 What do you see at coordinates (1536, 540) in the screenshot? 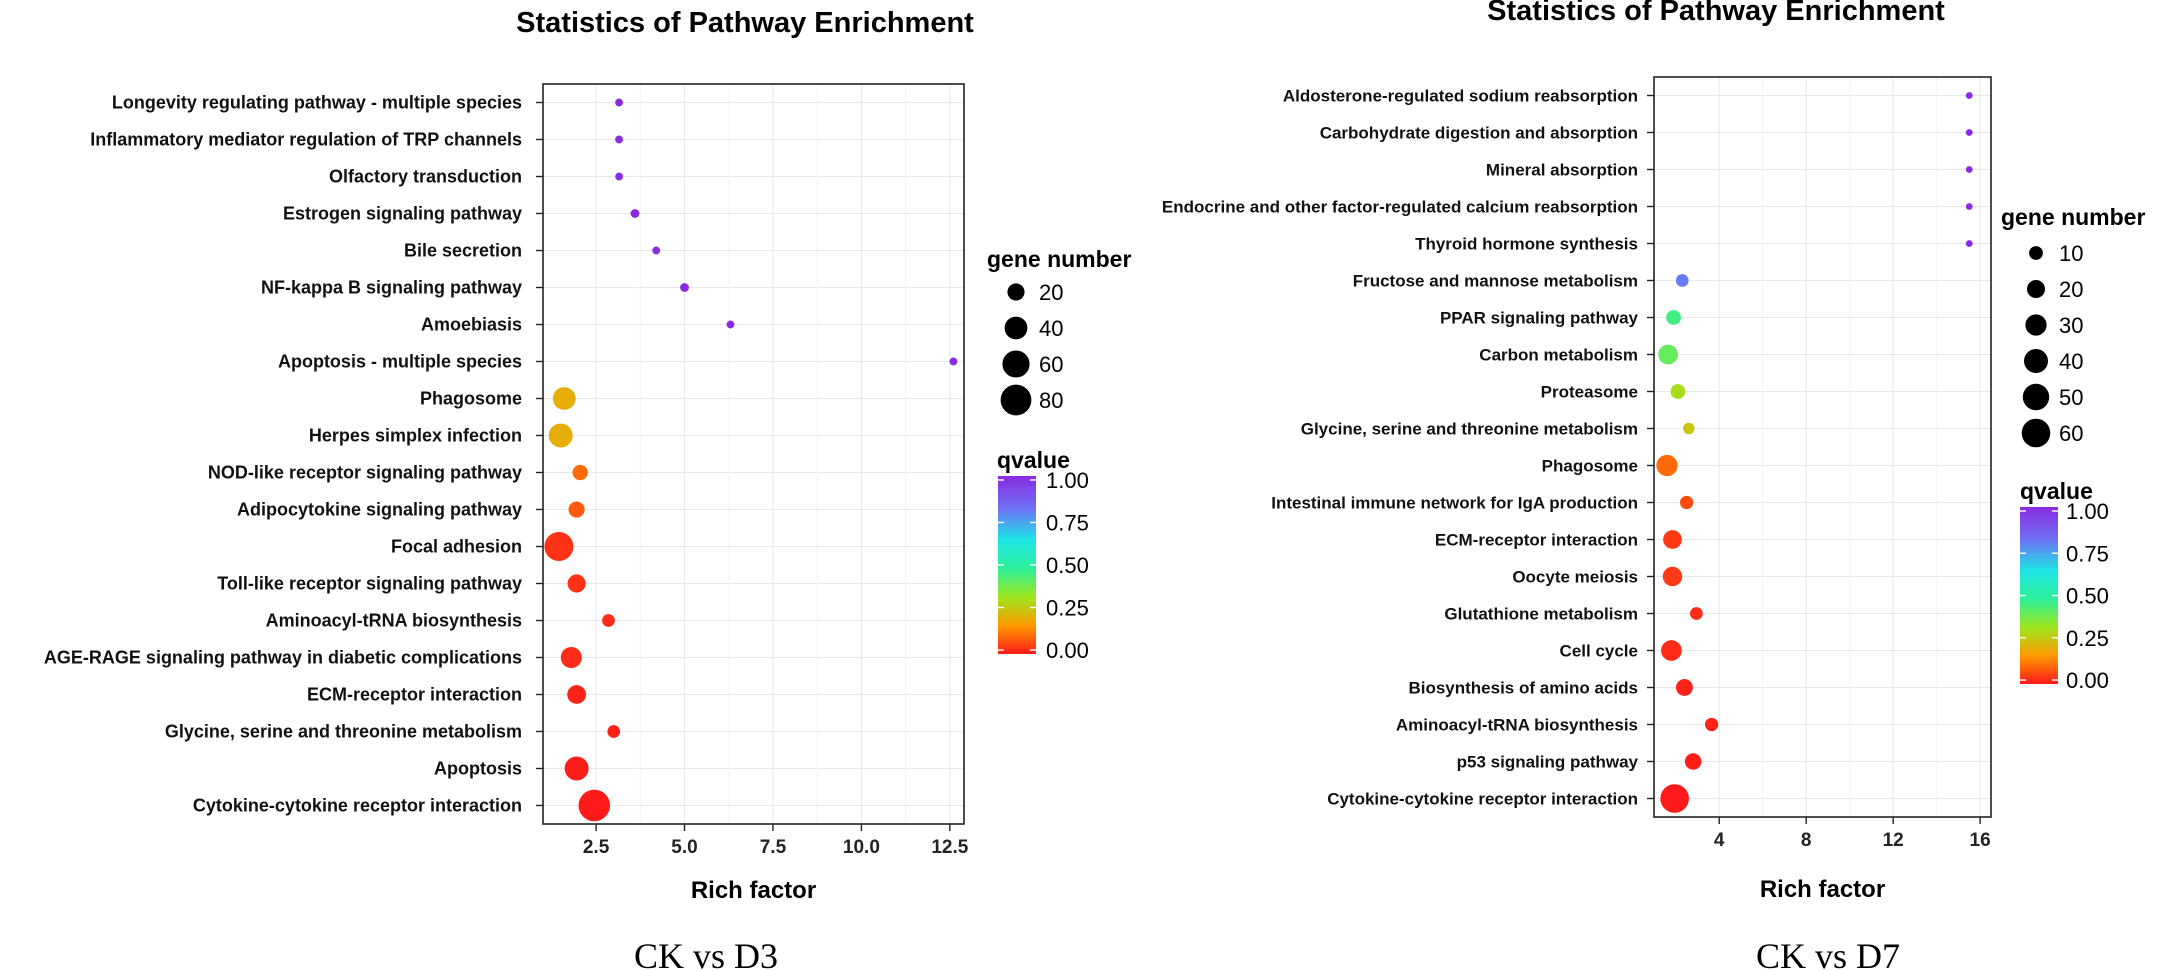
I see `y-tick-label: ECM-receptor interaction` at bounding box center [1536, 540].